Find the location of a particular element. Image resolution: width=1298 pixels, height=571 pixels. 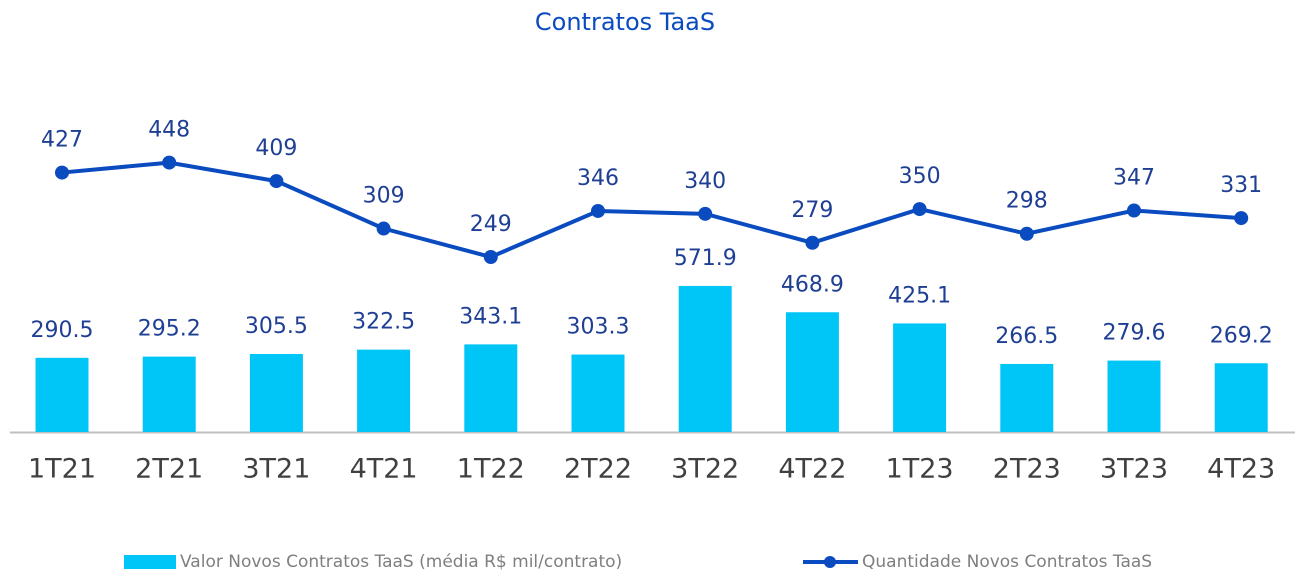

x-tick-label: 2T22 is located at coordinates (598, 469).